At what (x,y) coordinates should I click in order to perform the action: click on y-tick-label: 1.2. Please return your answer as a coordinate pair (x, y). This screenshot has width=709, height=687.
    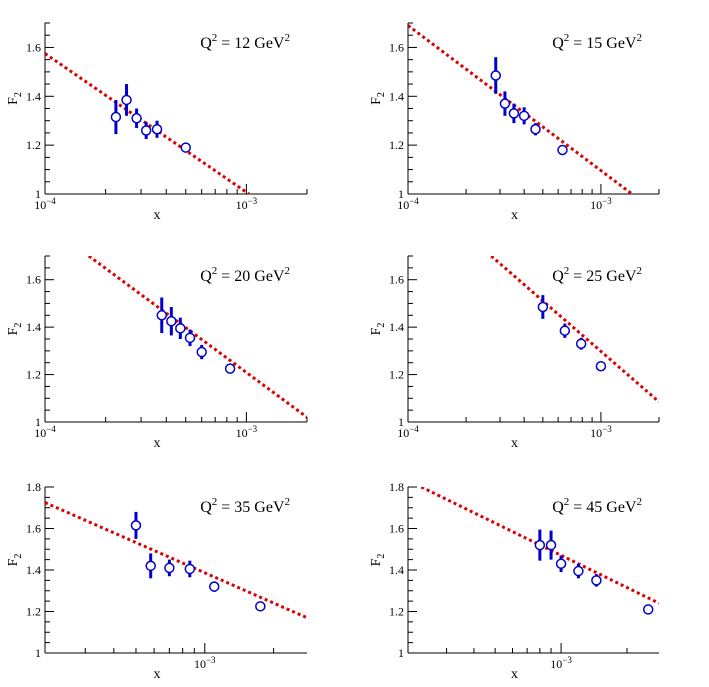
    Looking at the image, I should click on (396, 145).